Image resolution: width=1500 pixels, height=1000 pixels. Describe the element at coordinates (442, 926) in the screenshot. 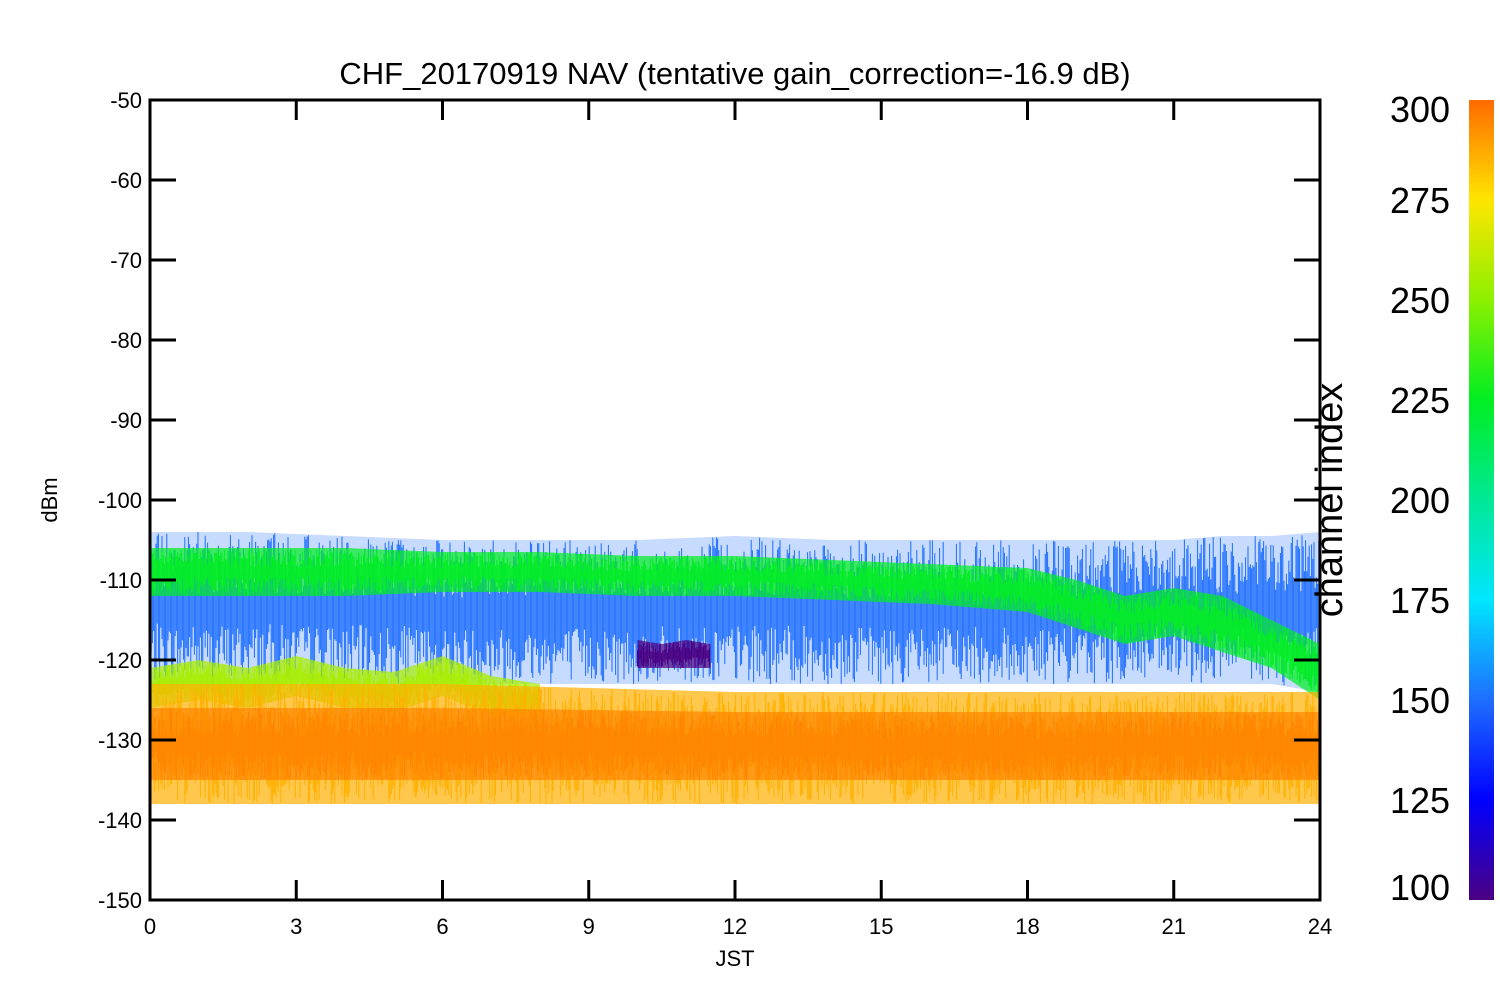

I see `x-tick-label: 6` at that location.